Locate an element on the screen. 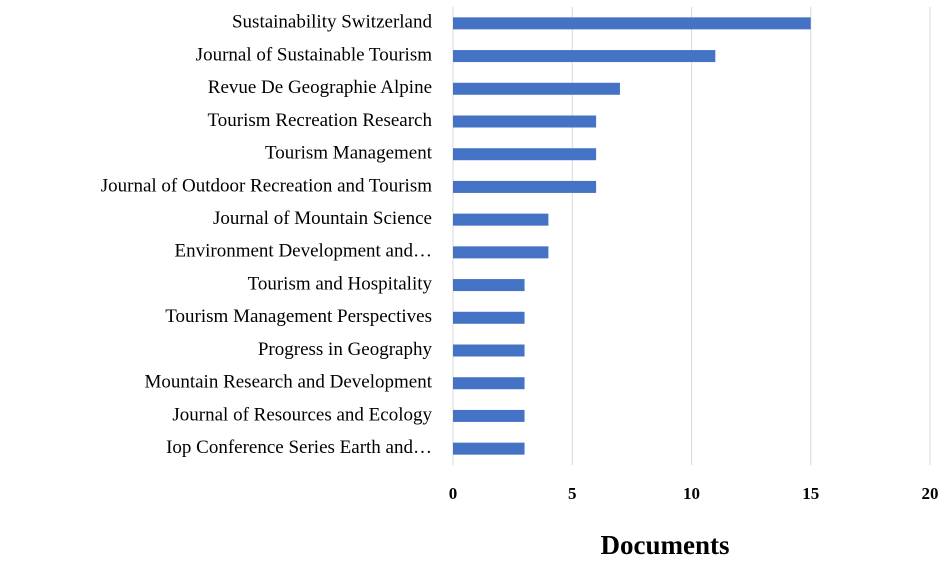 The width and height of the screenshot is (943, 562). y-tick-label: Journal of Resources and Ecology is located at coordinates (302, 414).